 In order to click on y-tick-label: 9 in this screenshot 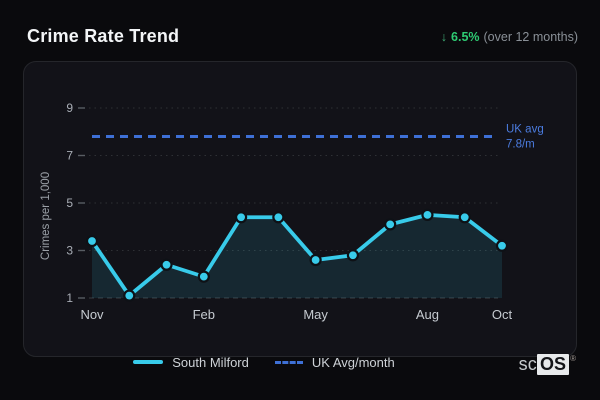, I will do `click(69, 108)`.